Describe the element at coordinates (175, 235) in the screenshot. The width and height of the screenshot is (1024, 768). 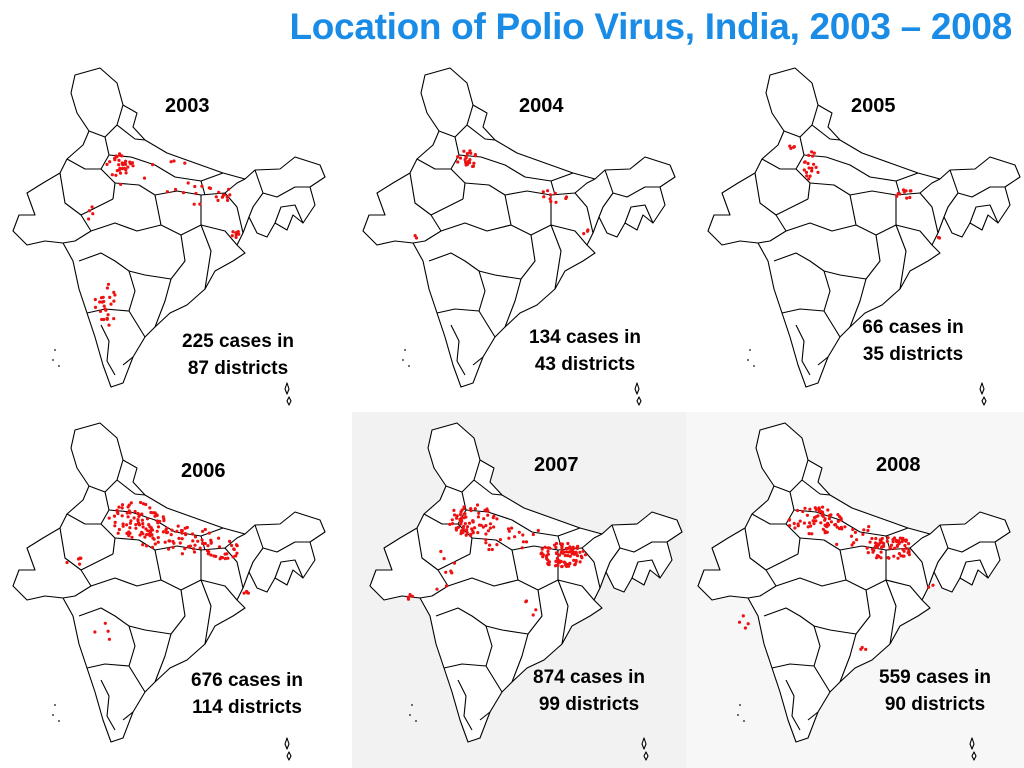
I see `map-panel-2003: 2003 225 cases in 87 districts` at that location.